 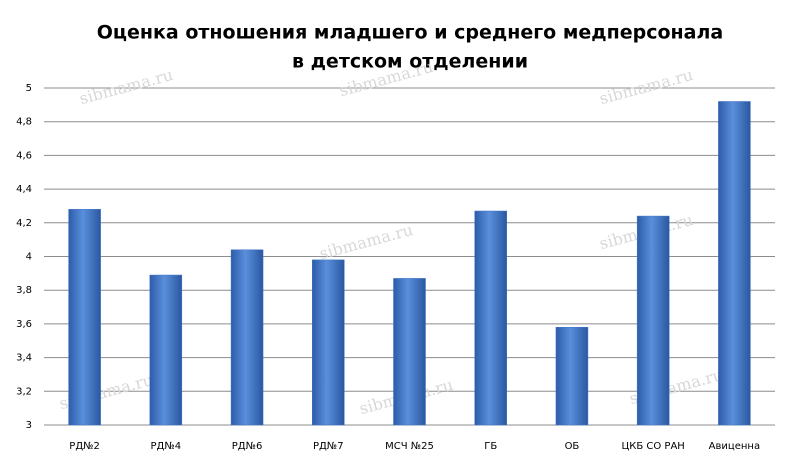 I want to click on y-tick-label: 3,4, so click(x=24, y=358).